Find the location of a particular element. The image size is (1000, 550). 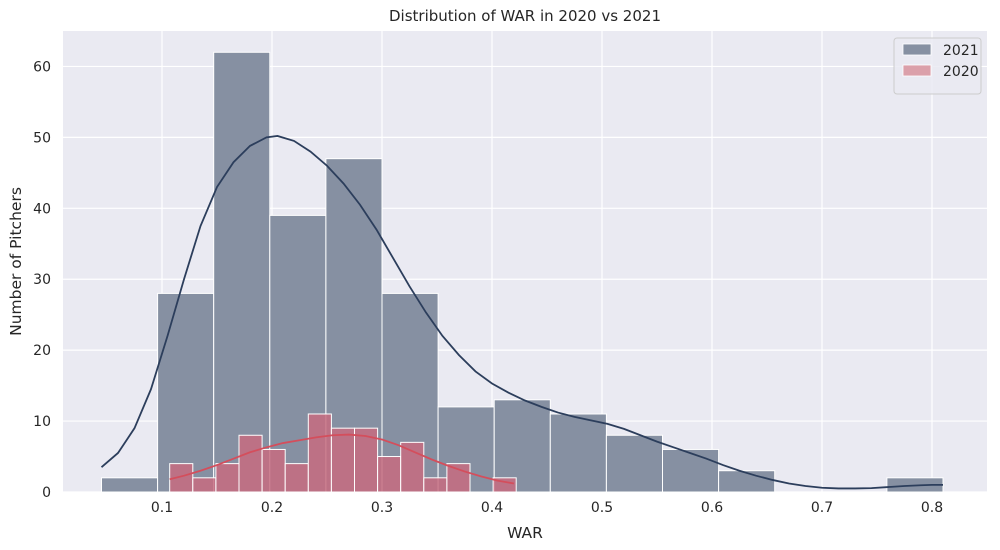

x-axis-ticks: 0.1 0.2 0.3 0.4 0.5 0.6 0.7 0.8 is located at coordinates (547, 508).